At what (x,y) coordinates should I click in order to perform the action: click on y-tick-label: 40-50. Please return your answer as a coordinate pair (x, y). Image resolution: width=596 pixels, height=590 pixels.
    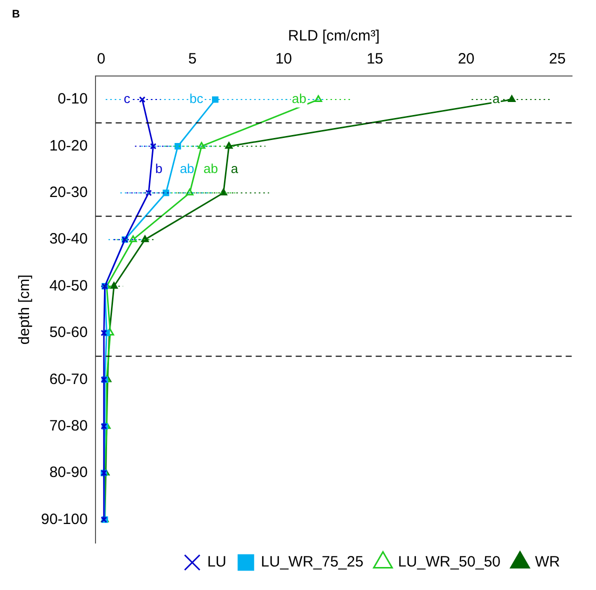
    Looking at the image, I should click on (68, 285).